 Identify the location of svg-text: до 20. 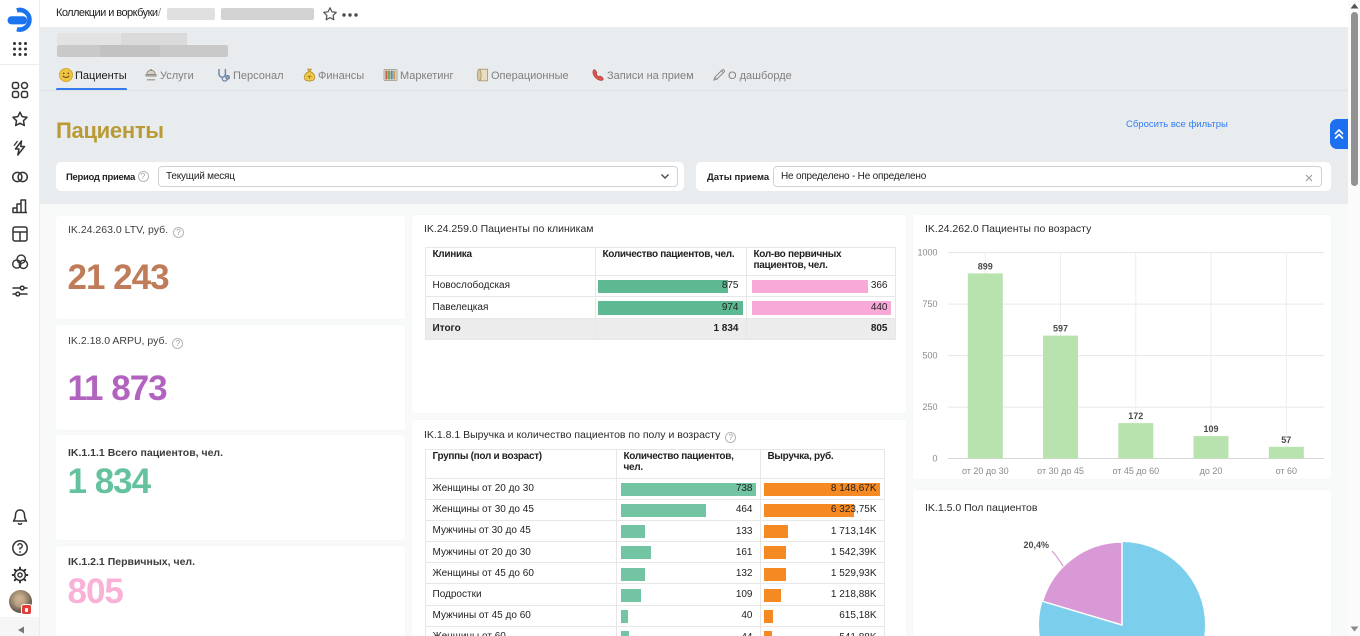
(1211, 471).